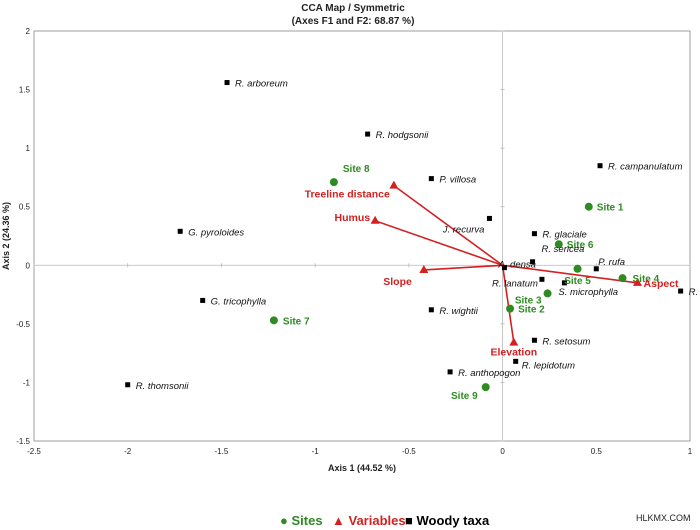  Describe the element at coordinates (25, 90) in the screenshot. I see `y-tick-label: 1.5` at that location.